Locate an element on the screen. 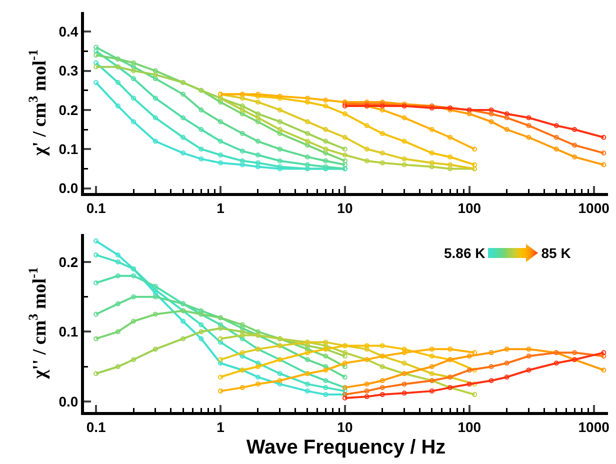 The width and height of the screenshot is (616, 464). annotation: 85 K is located at coordinates (556, 253).